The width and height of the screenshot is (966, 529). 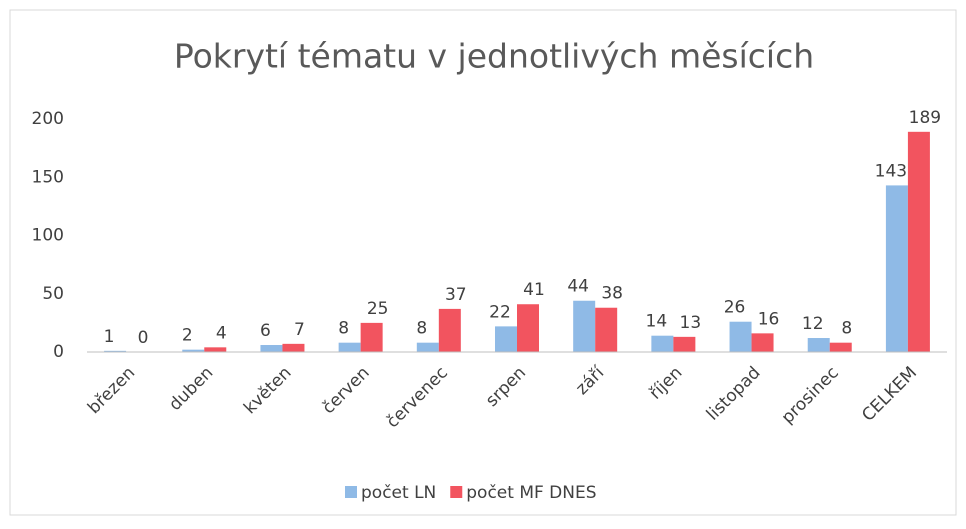 What do you see at coordinates (299, 330) in the screenshot?
I see `value-label: 7` at bounding box center [299, 330].